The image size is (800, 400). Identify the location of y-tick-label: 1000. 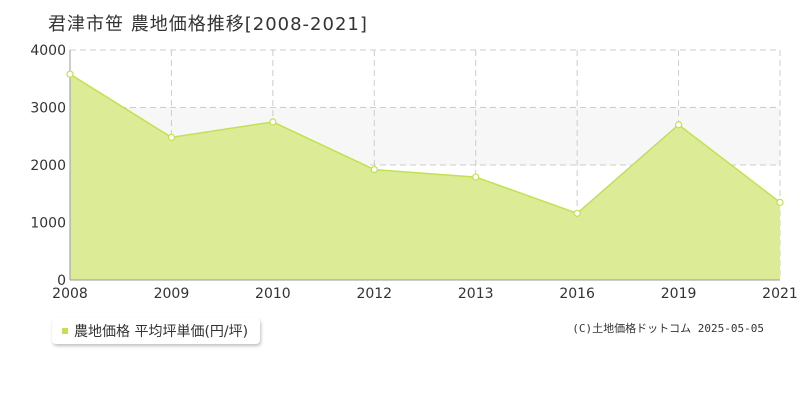
(48, 224).